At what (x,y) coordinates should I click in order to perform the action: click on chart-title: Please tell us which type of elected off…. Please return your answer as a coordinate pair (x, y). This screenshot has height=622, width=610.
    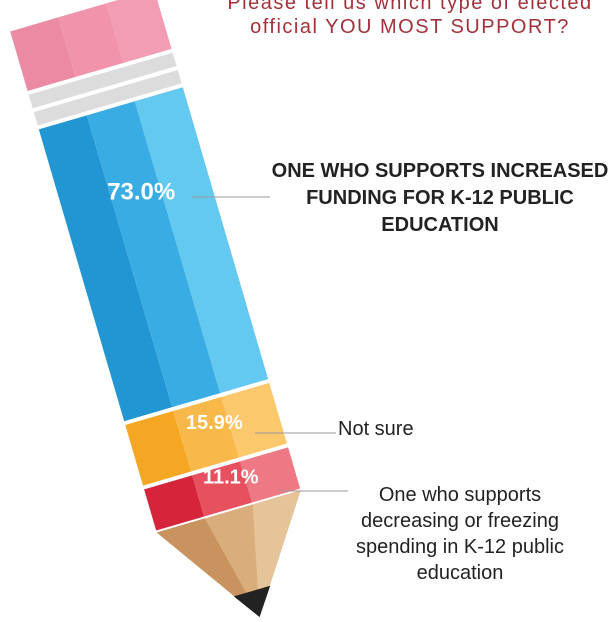
    Looking at the image, I should click on (410, 19).